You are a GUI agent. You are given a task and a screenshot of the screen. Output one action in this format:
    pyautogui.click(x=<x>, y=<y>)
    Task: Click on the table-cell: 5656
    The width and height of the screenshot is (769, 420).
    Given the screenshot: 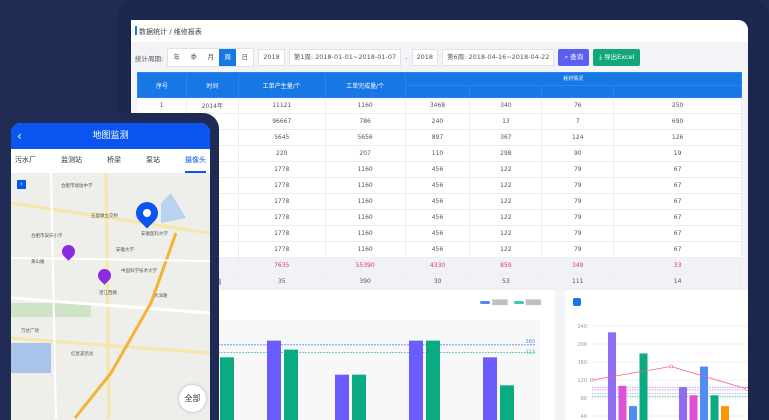 What is the action you would take?
    pyautogui.click(x=365, y=137)
    